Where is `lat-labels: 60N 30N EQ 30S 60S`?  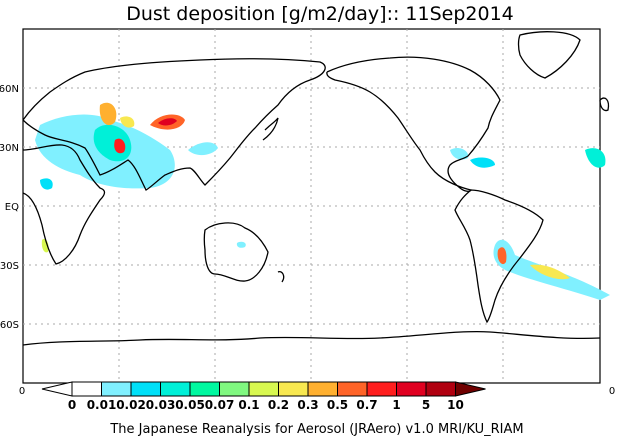 lat-labels: 60N 30N EQ 30S 60S is located at coordinates (9, 207).